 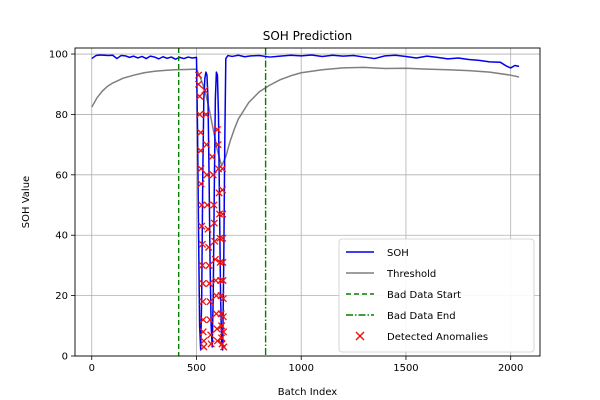 What do you see at coordinates (308, 36) in the screenshot?
I see `chart-title: SOH Prediction` at bounding box center [308, 36].